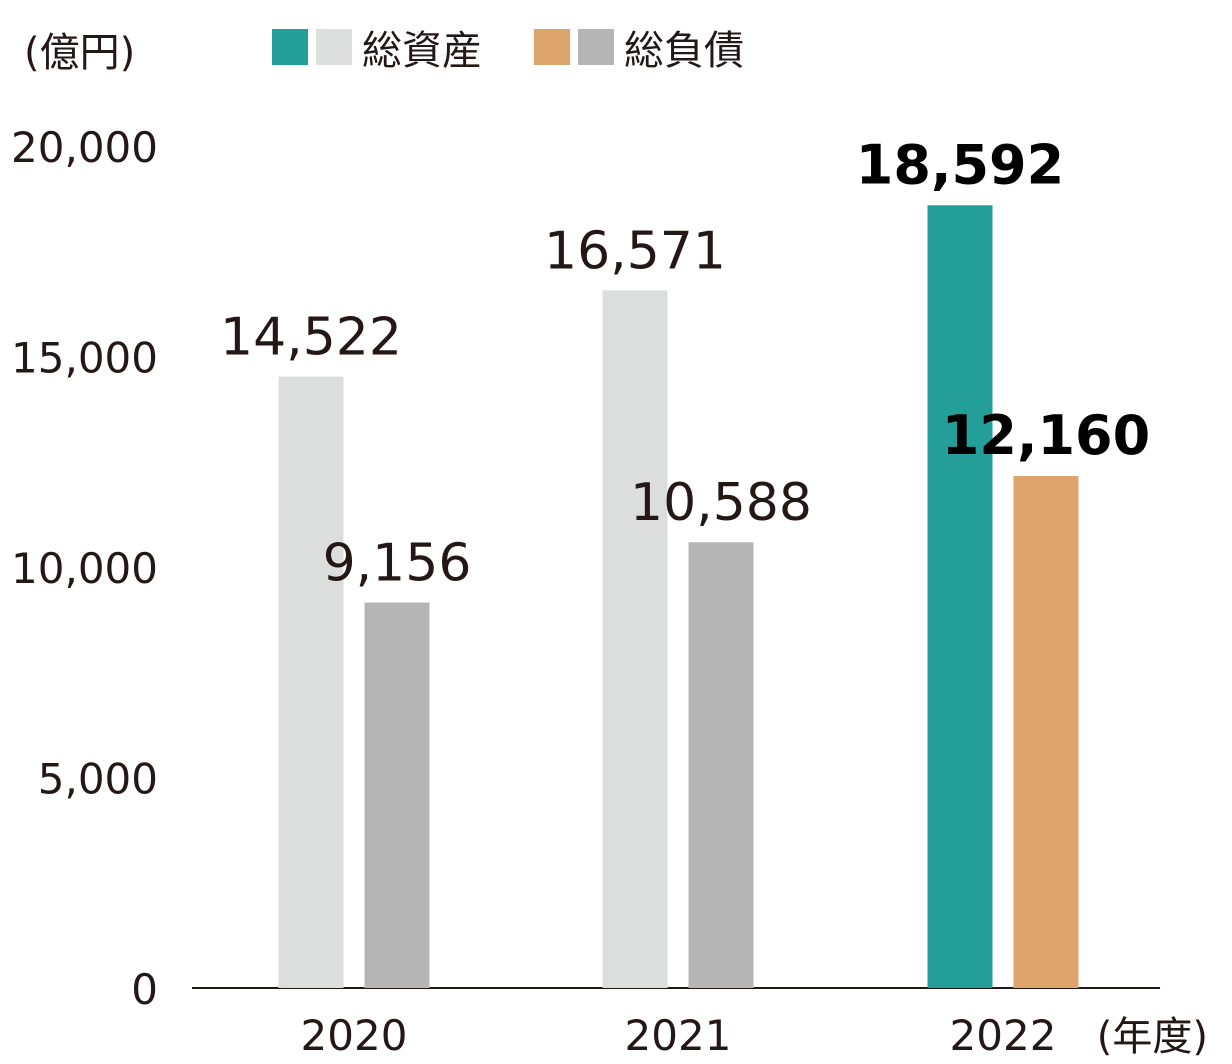  What do you see at coordinates (684, 51) in the screenshot?
I see `legend-label-liabilities: 総負債` at bounding box center [684, 51].